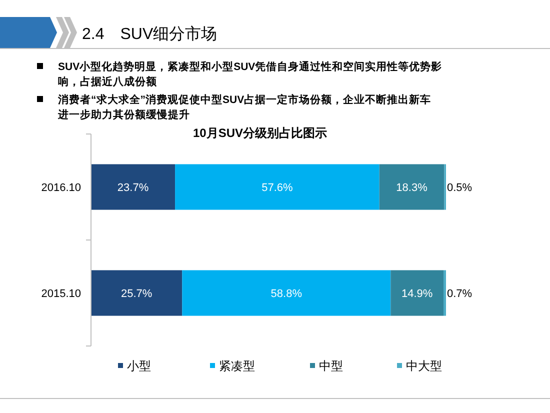  What do you see at coordinates (459, 188) in the screenshot?
I see `data-label: 0.5%` at bounding box center [459, 188].